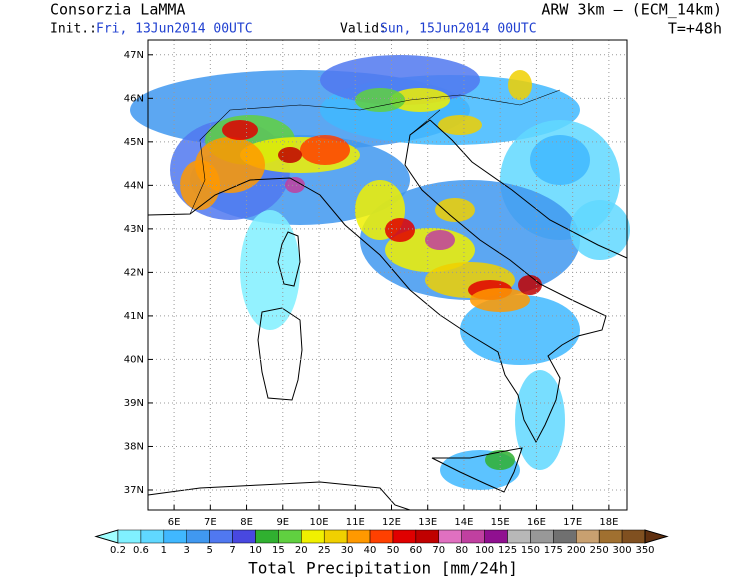  Describe the element at coordinates (280, 354) in the screenshot. I see `coast-sardinia` at that location.